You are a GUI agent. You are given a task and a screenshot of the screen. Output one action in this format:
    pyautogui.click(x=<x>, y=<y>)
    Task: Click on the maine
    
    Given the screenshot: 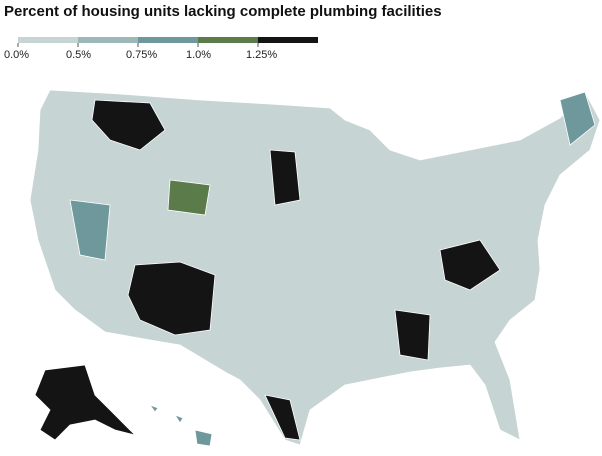 What is the action you would take?
    pyautogui.click(x=577, y=118)
    